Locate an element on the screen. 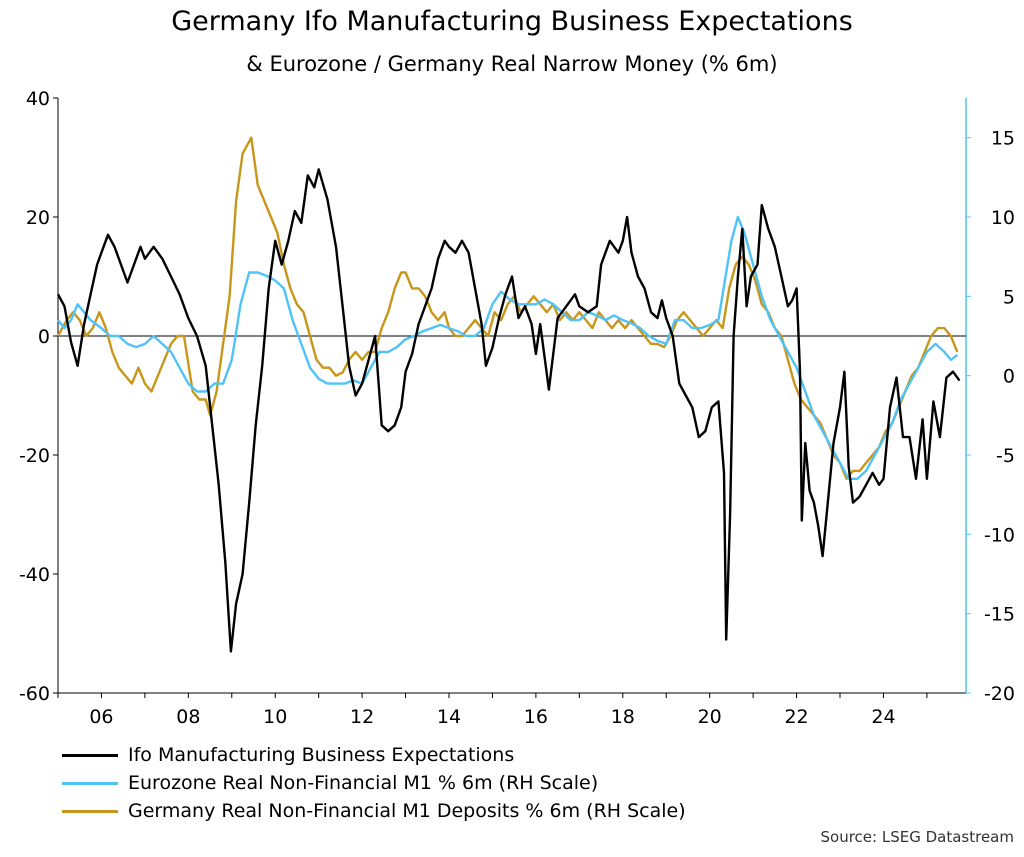 The image size is (1024, 857). right-tick-label: 15 is located at coordinates (1003, 139).